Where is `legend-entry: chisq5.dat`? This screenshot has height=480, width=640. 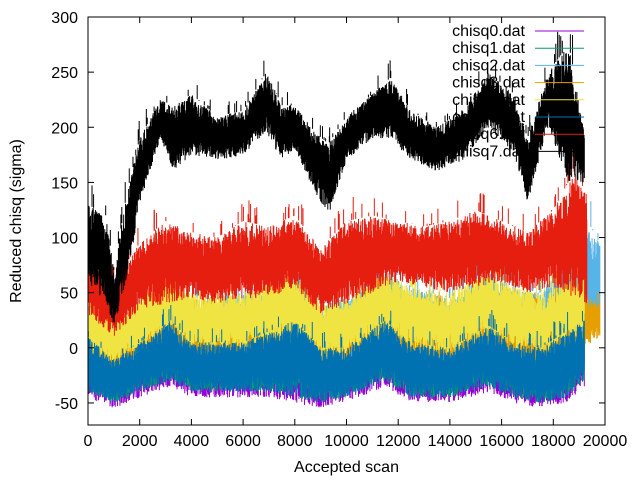 legend-entry: chisq5.dat is located at coordinates (518, 117).